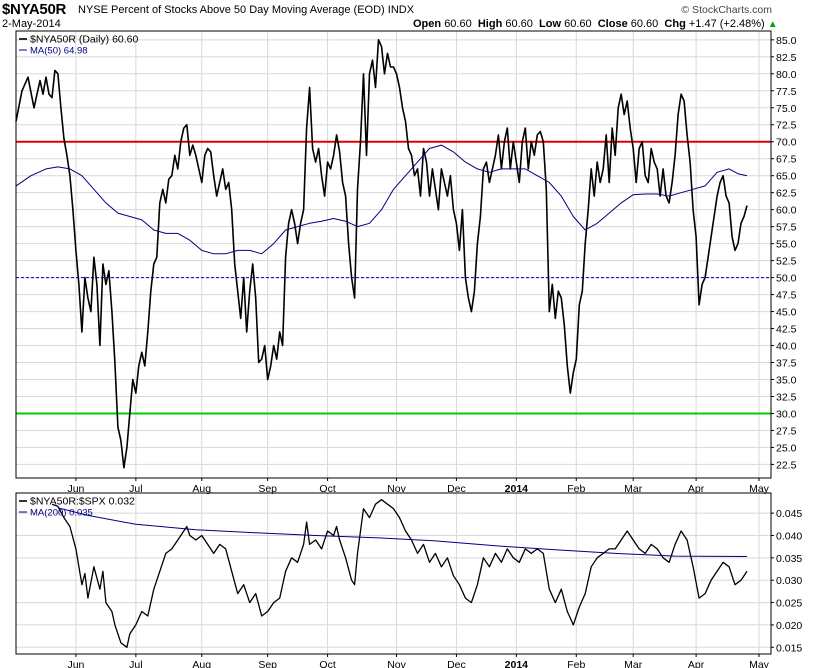  What do you see at coordinates (789, 648) in the screenshot?
I see `y-tick-label: 0.015` at bounding box center [789, 648].